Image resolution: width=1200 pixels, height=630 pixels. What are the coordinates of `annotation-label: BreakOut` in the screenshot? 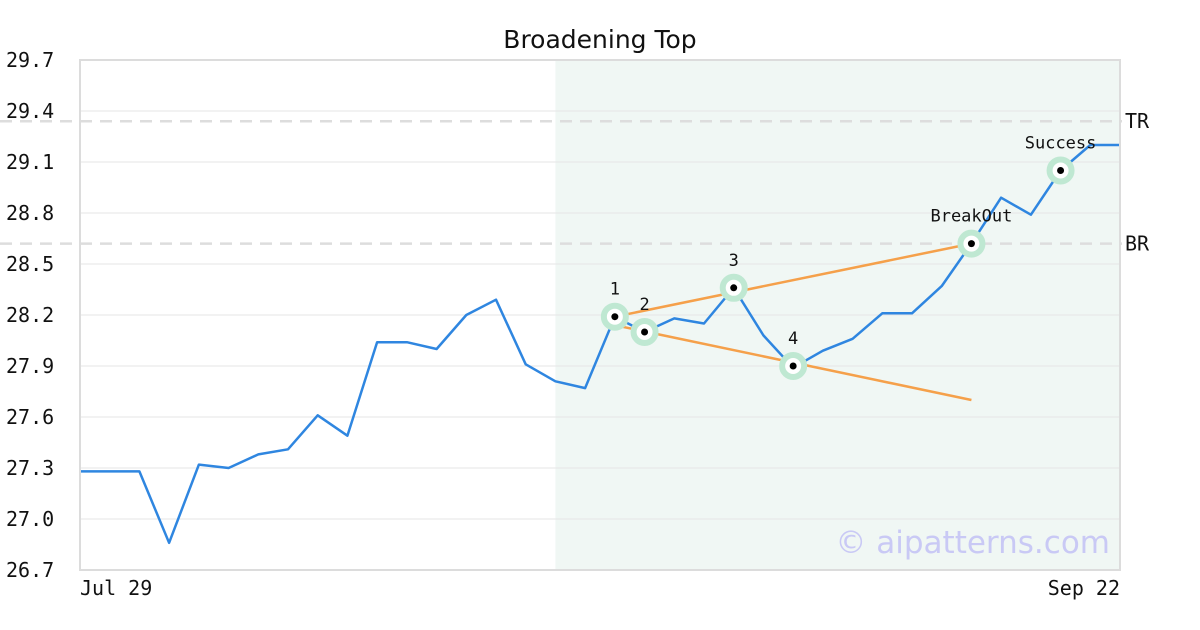 It's located at (971, 217).